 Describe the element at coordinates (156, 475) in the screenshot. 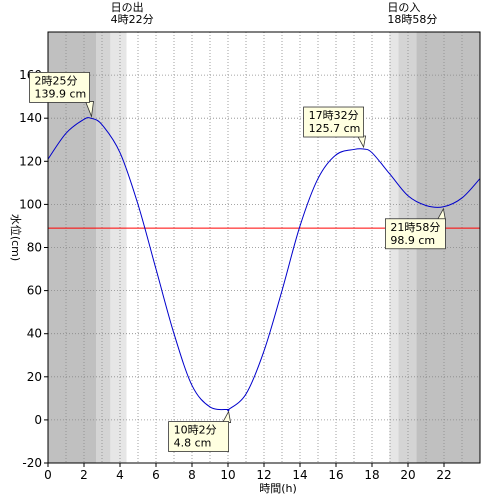

I see `x-tick-label: 6` at that location.